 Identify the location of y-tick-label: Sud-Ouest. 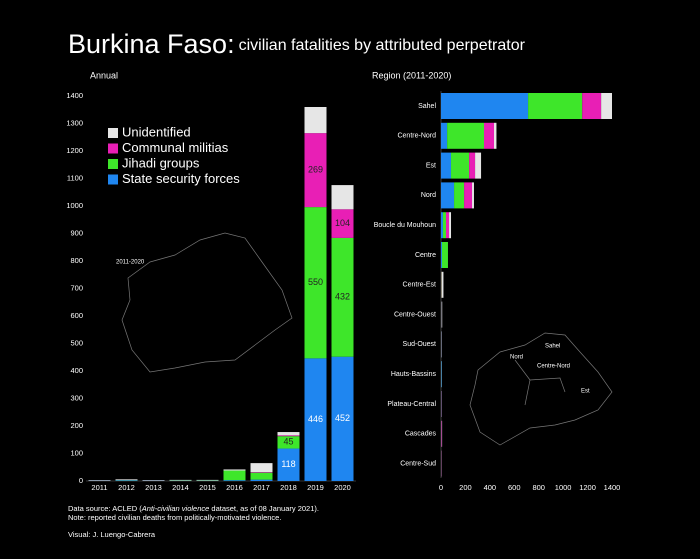
(420, 344).